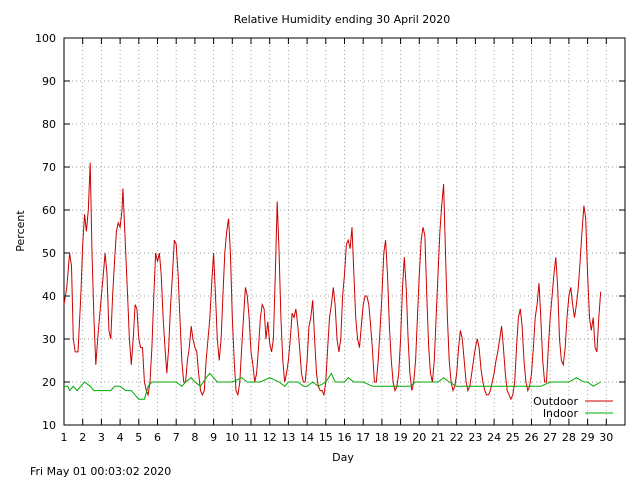 This screenshot has height=480, width=640. Describe the element at coordinates (419, 437) in the screenshot. I see `x-tick-label: 20` at that location.